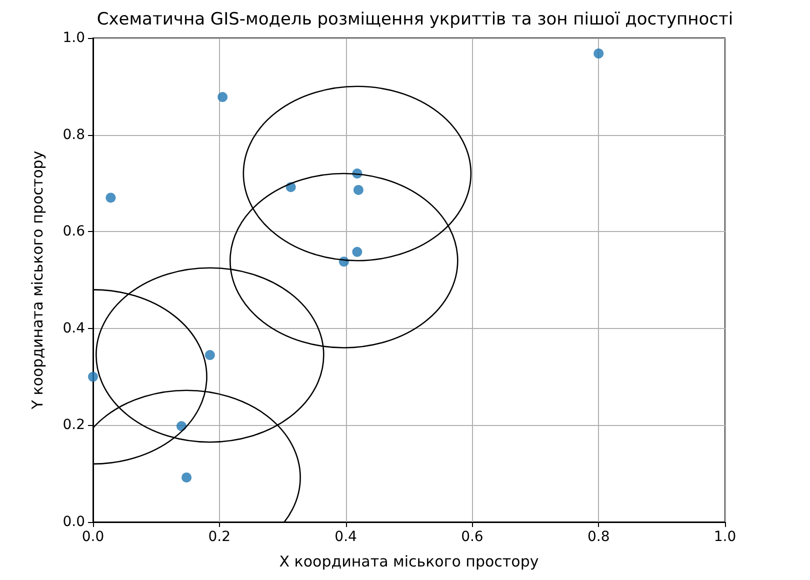 Image resolution: width=810 pixels, height=580 pixels. I want to click on x-tick-label: 0.4, so click(346, 537).